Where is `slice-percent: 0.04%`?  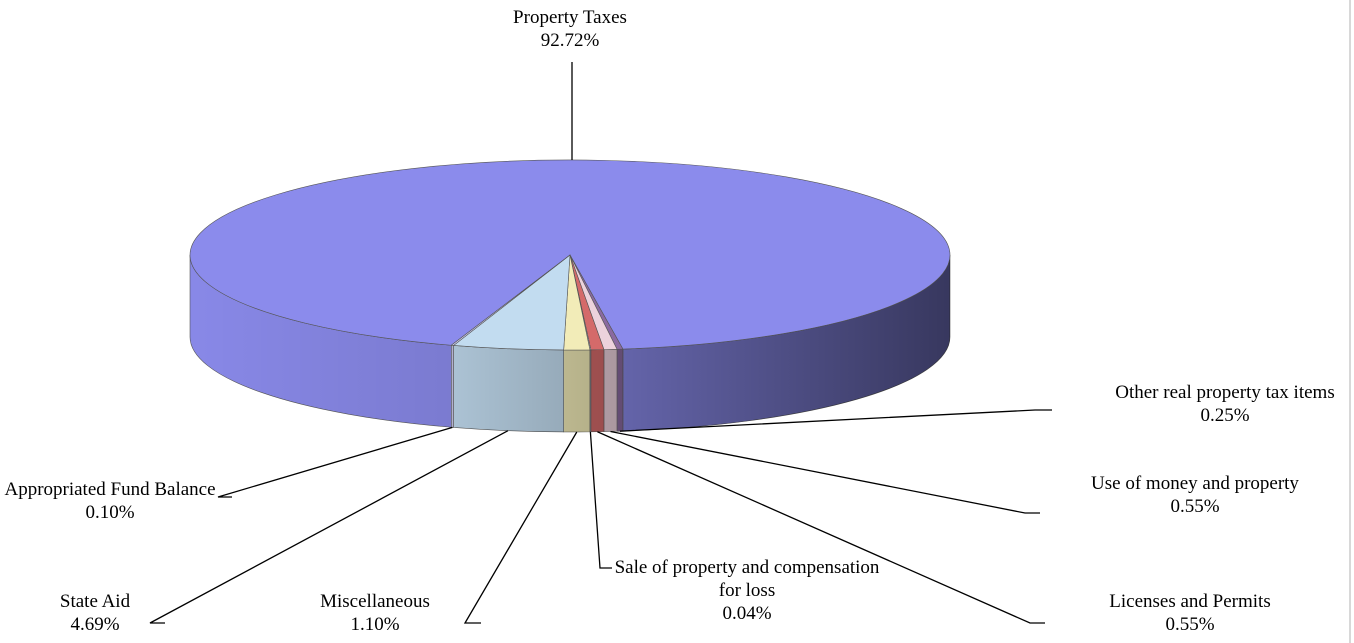 slice-percent: 0.04% is located at coordinates (747, 613).